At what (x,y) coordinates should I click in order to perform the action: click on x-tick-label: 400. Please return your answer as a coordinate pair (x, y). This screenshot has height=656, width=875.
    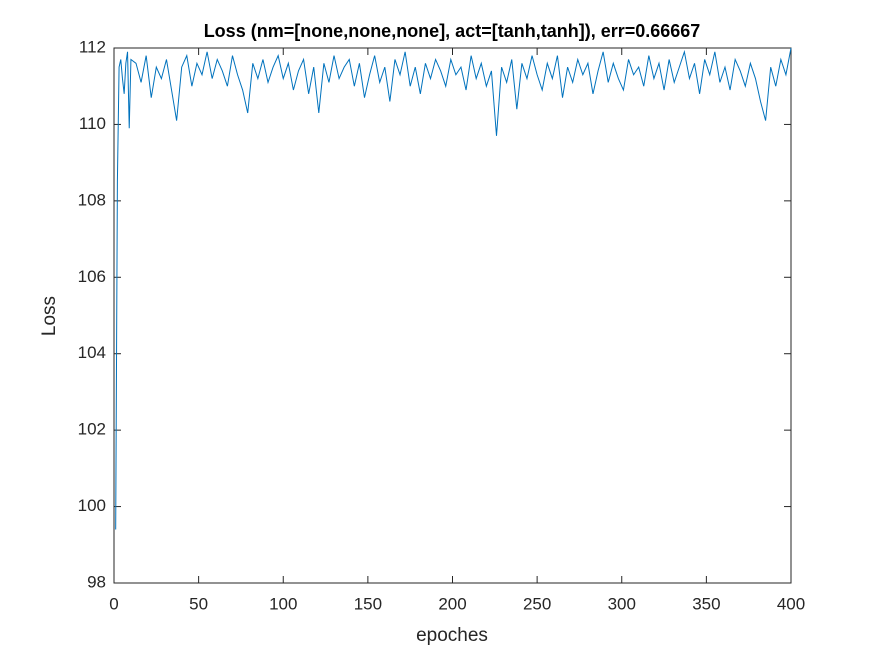
    Looking at the image, I should click on (791, 603).